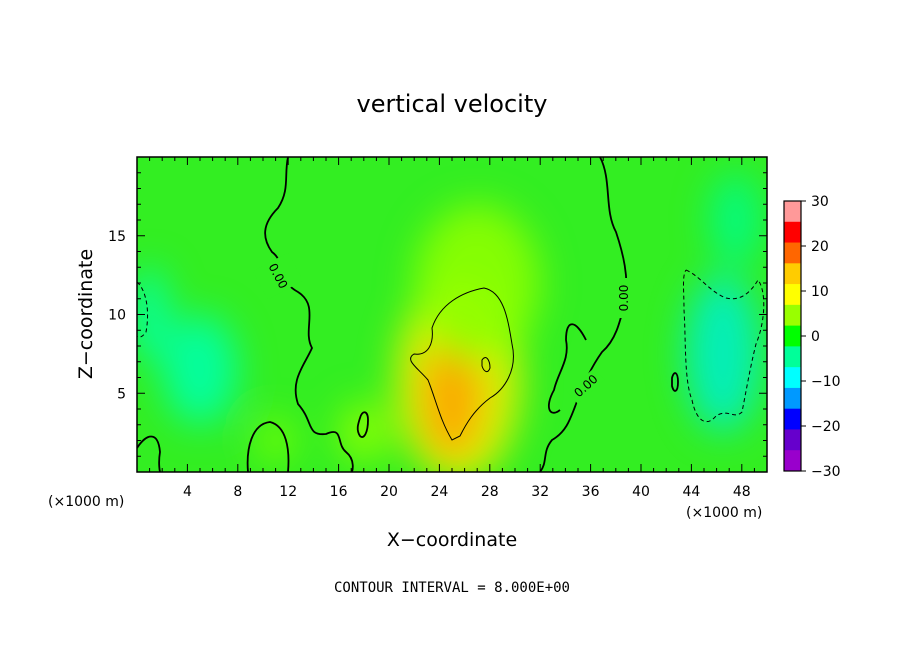 The height and width of the screenshot is (659, 904). Describe the element at coordinates (288, 492) in the screenshot. I see `x-tick-label: 12` at that location.